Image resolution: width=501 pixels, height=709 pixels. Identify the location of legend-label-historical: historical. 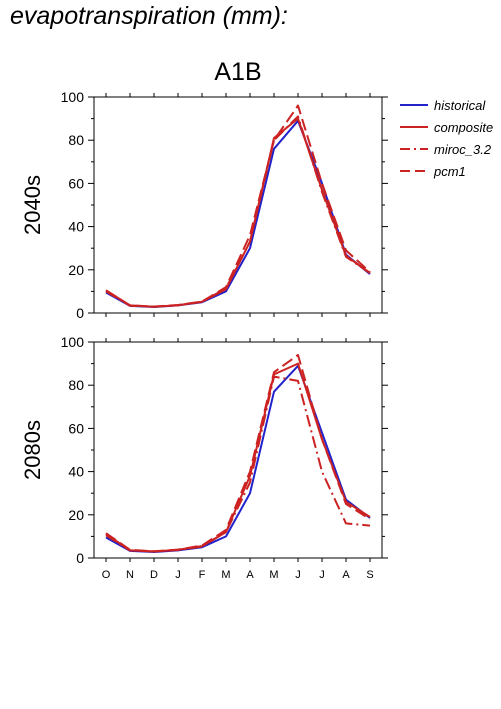
(460, 105).